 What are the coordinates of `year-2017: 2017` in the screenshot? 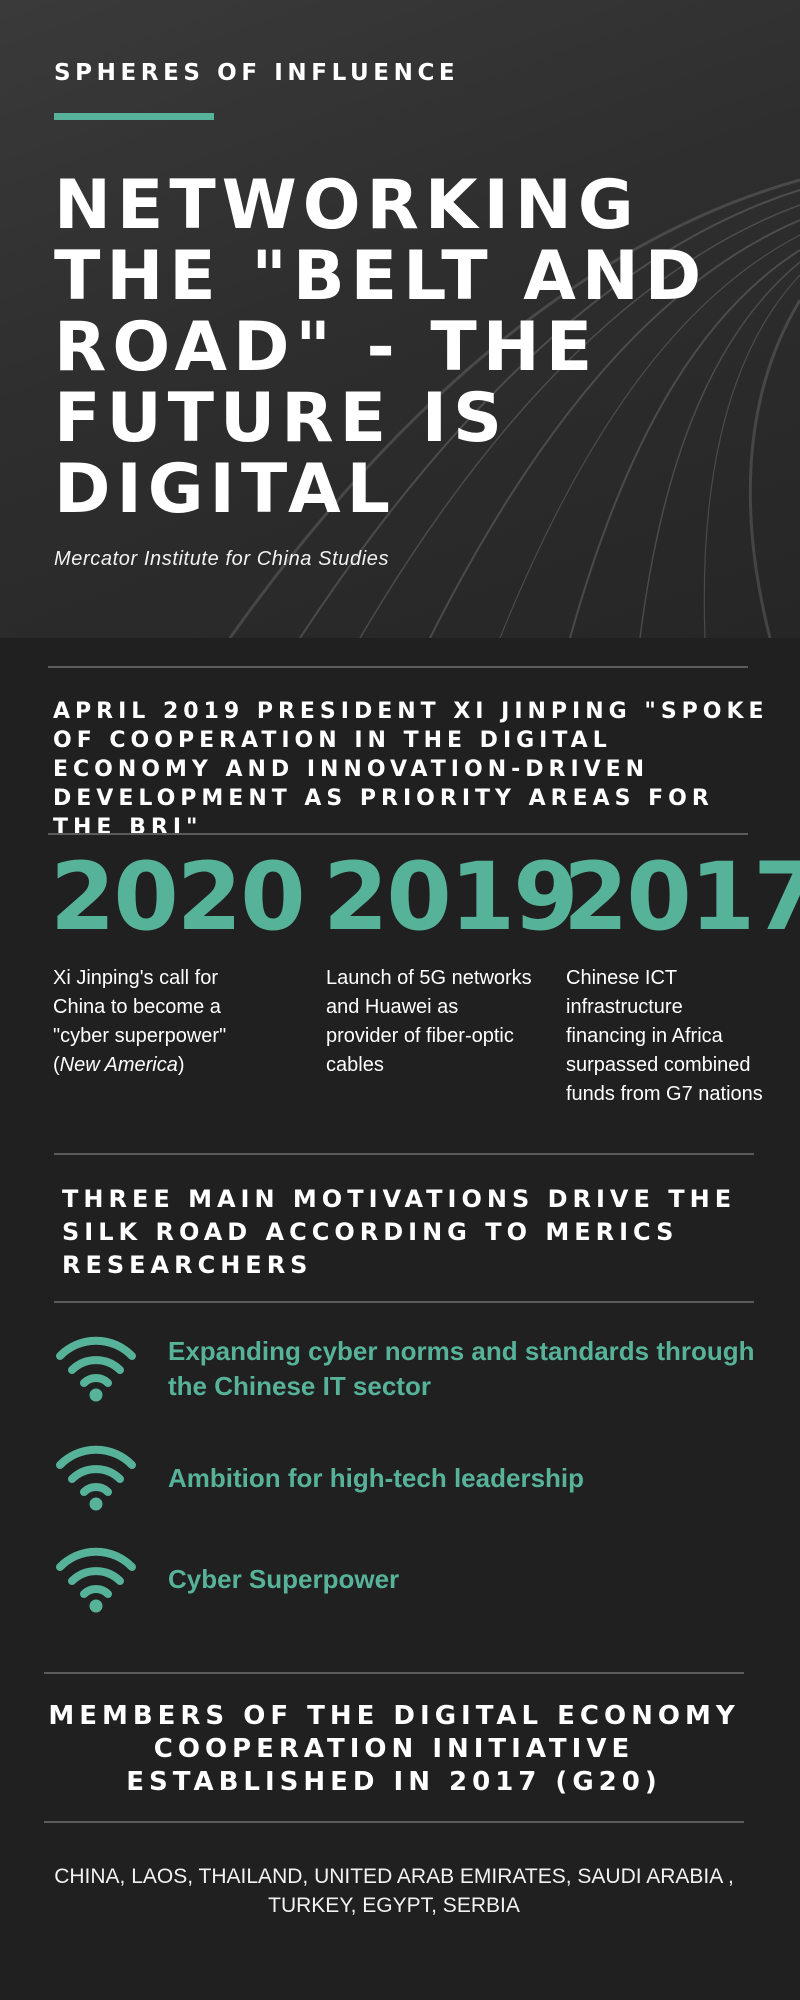 It's located at (681, 897).